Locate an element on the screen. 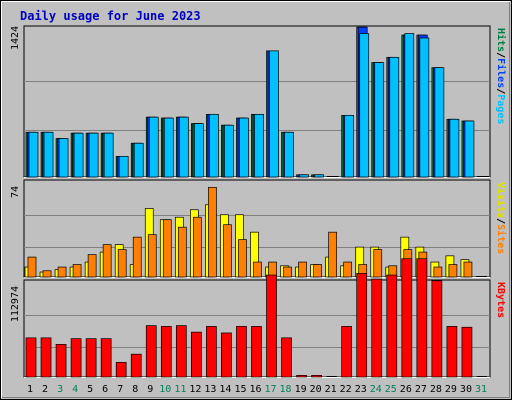  axis-max-label: 74 is located at coordinates (15, 192).